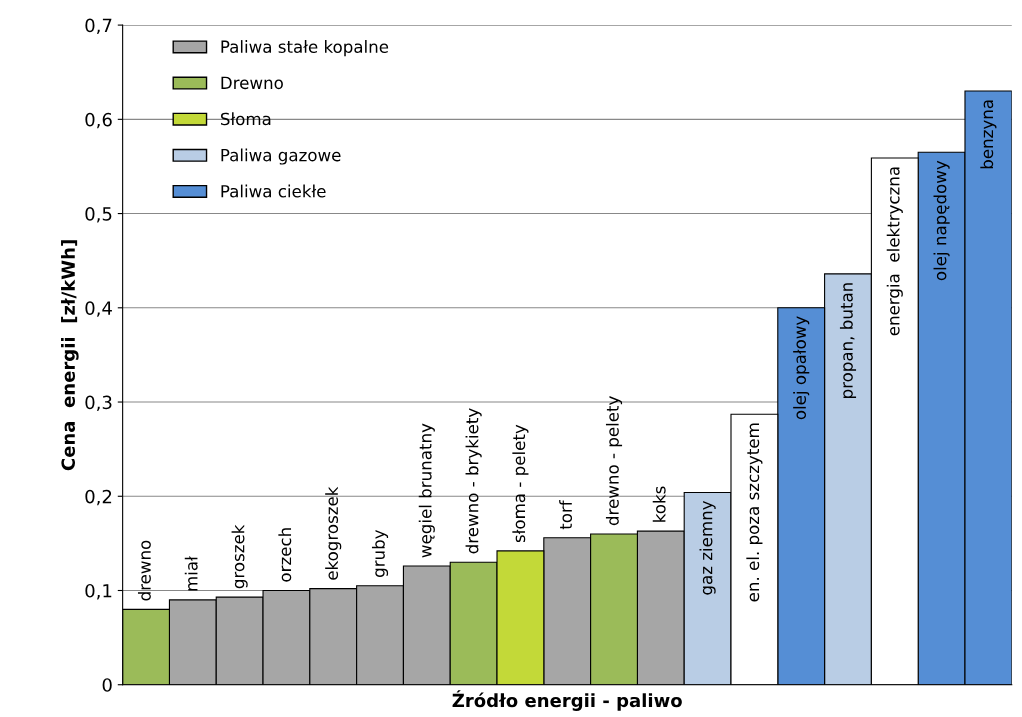 This screenshot has width=1022, height=717. Describe the element at coordinates (426, 490) in the screenshot. I see `x-tick-label: węgiel brunatny` at that location.